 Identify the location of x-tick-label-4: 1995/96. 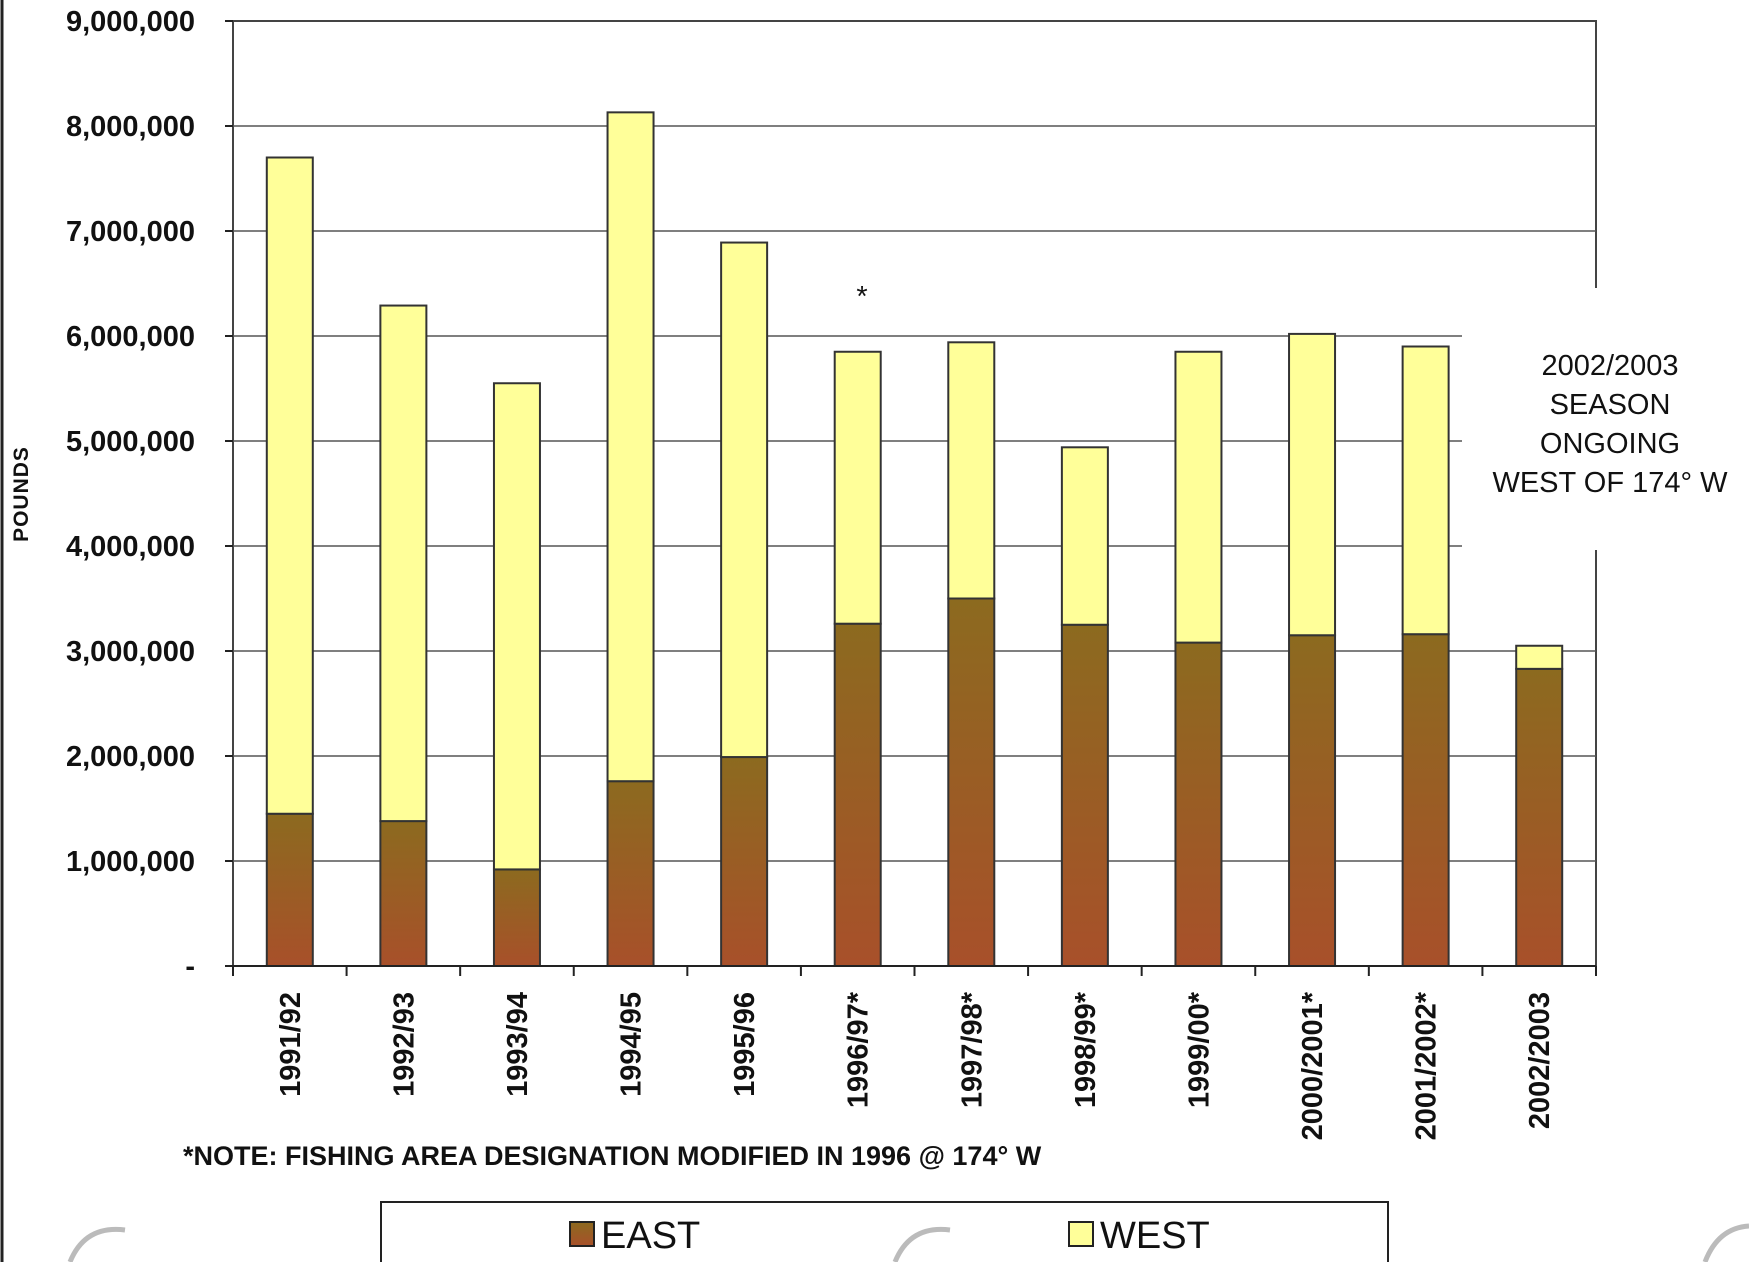
(745, 1044).